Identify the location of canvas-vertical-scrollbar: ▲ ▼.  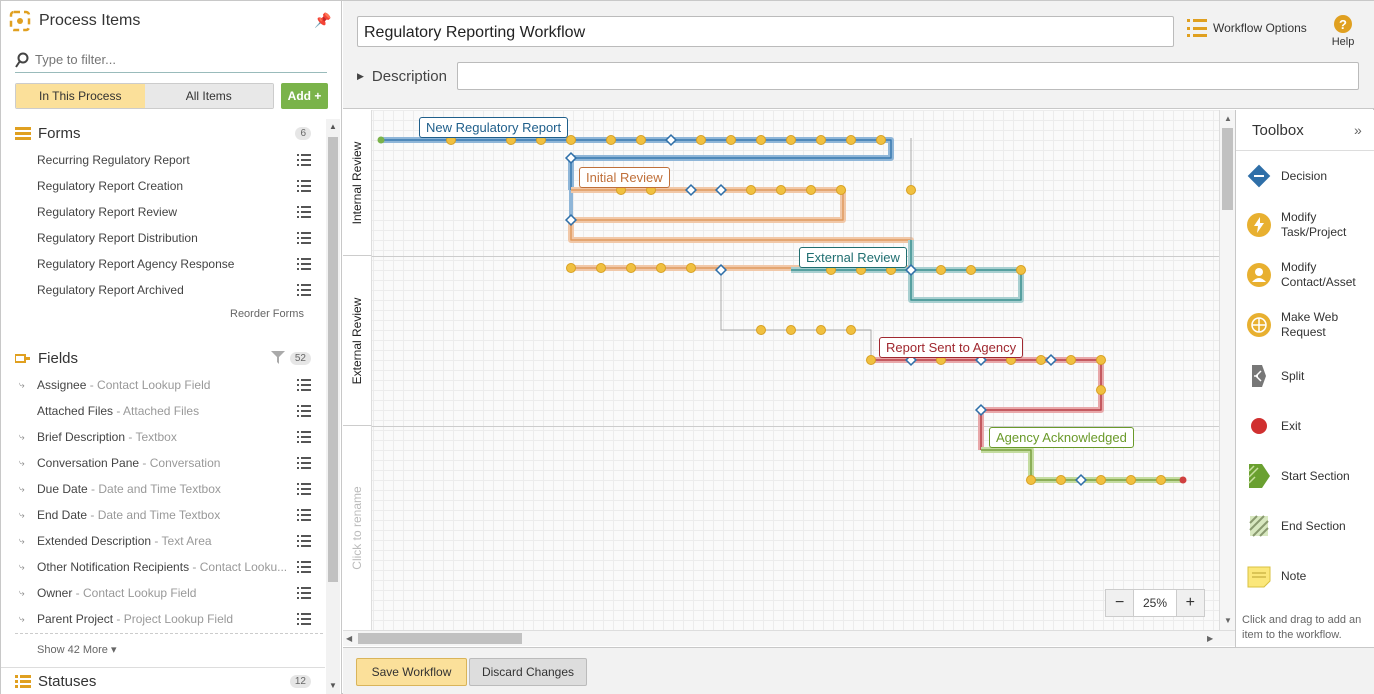
(1227, 370).